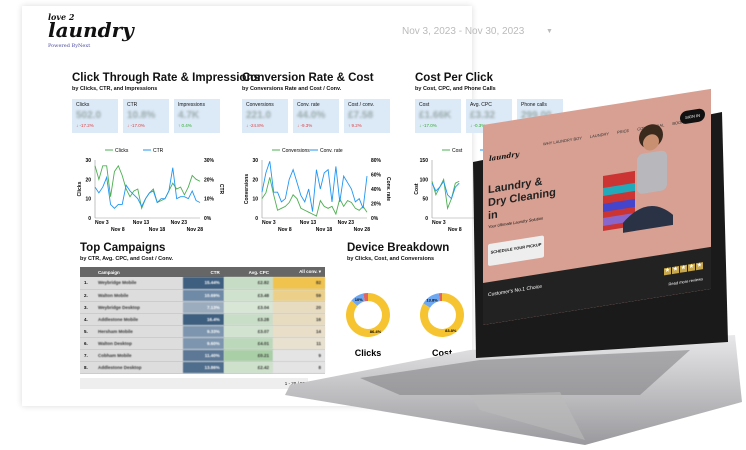  What do you see at coordinates (139, 295) in the screenshot?
I see `campaign-name: Walton Mobile` at bounding box center [139, 295].